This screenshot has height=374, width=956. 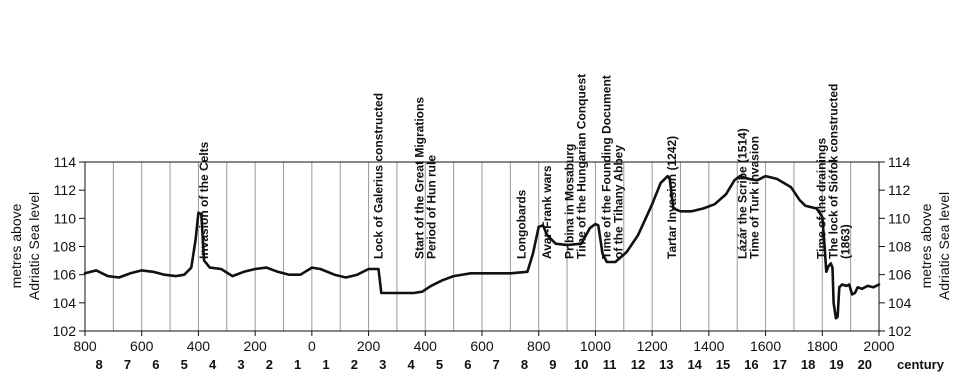 What do you see at coordinates (610, 364) in the screenshot?
I see `century-label: 11` at bounding box center [610, 364].